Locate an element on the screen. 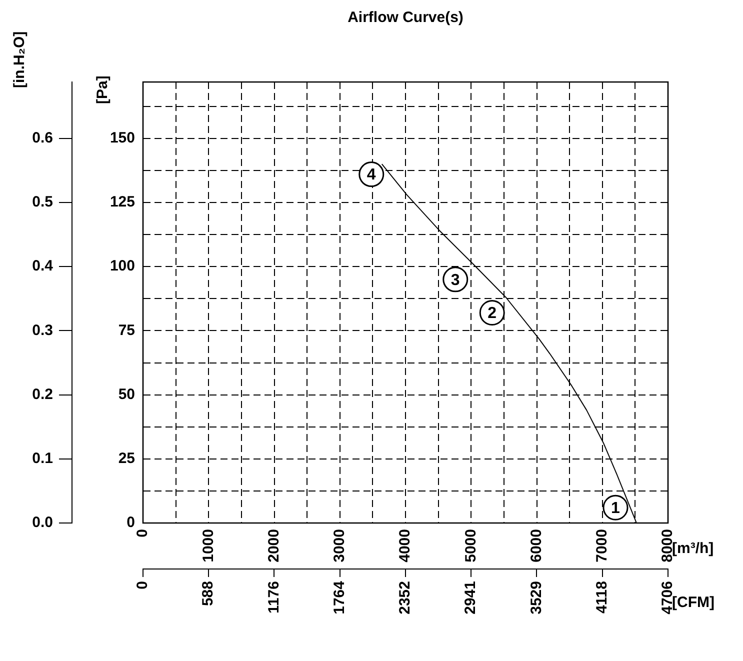 The width and height of the screenshot is (743, 661). annotation: 1 is located at coordinates (615, 509).